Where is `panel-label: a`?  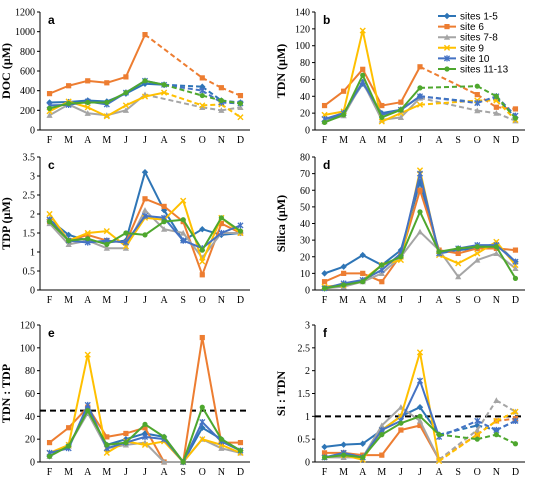
panel-label: a is located at coordinates (51, 20).